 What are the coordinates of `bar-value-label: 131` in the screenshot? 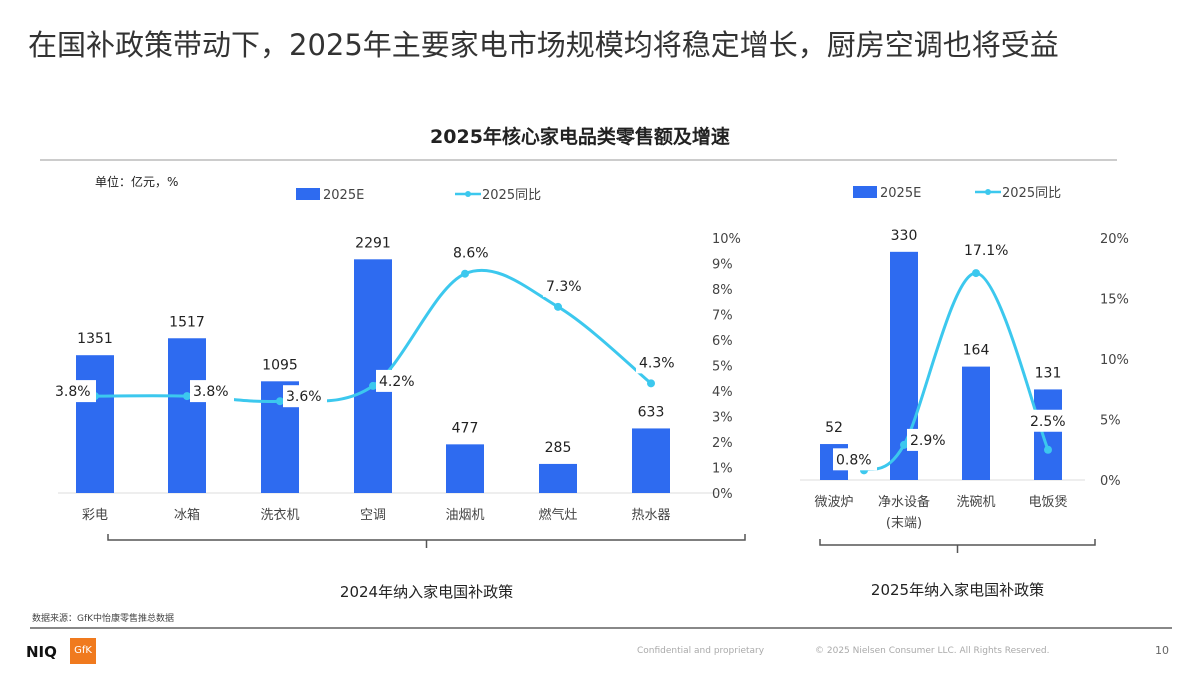 It's located at (1048, 373).